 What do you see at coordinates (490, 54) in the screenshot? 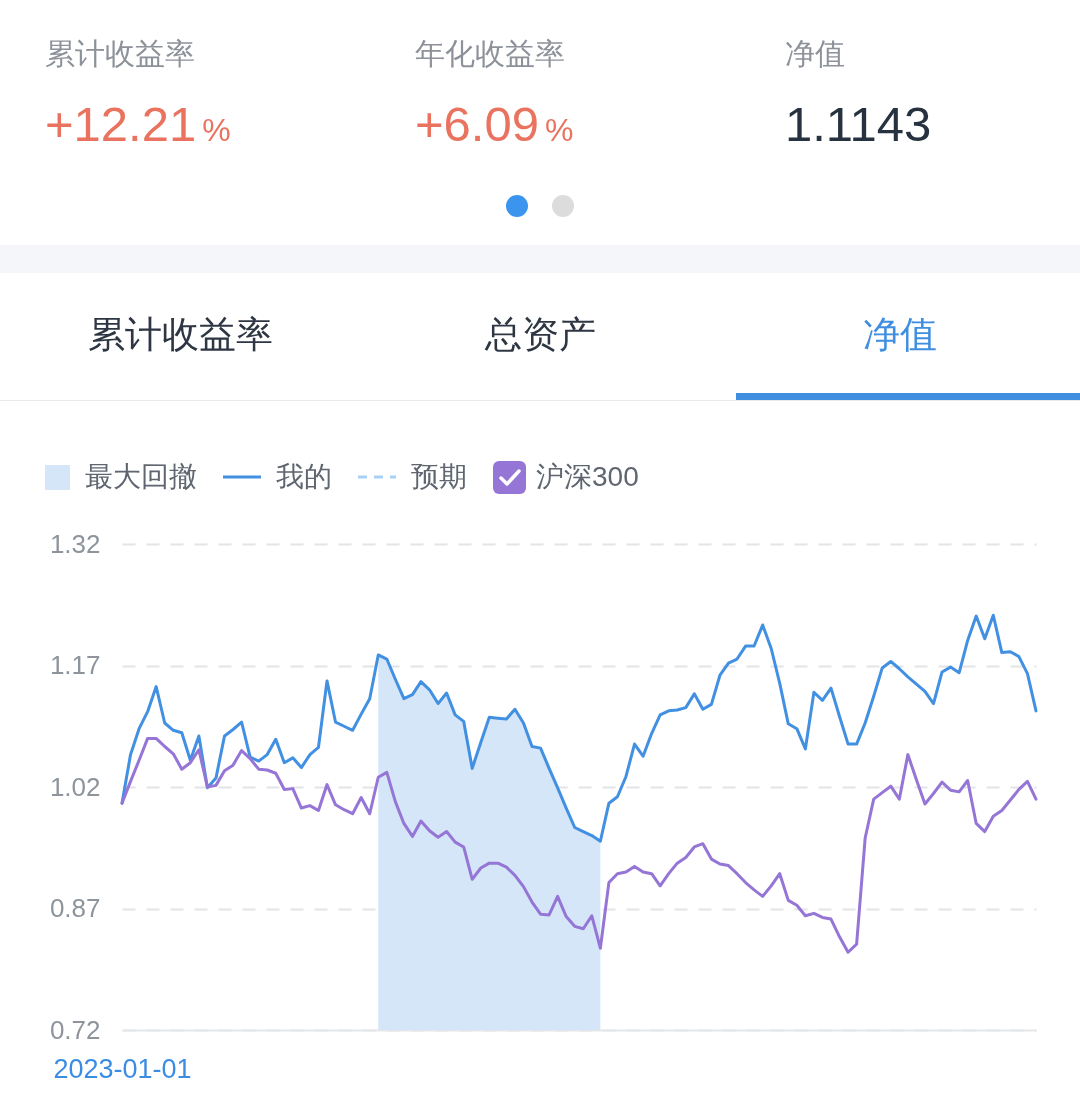
I see `category-label: 年化收益率` at bounding box center [490, 54].